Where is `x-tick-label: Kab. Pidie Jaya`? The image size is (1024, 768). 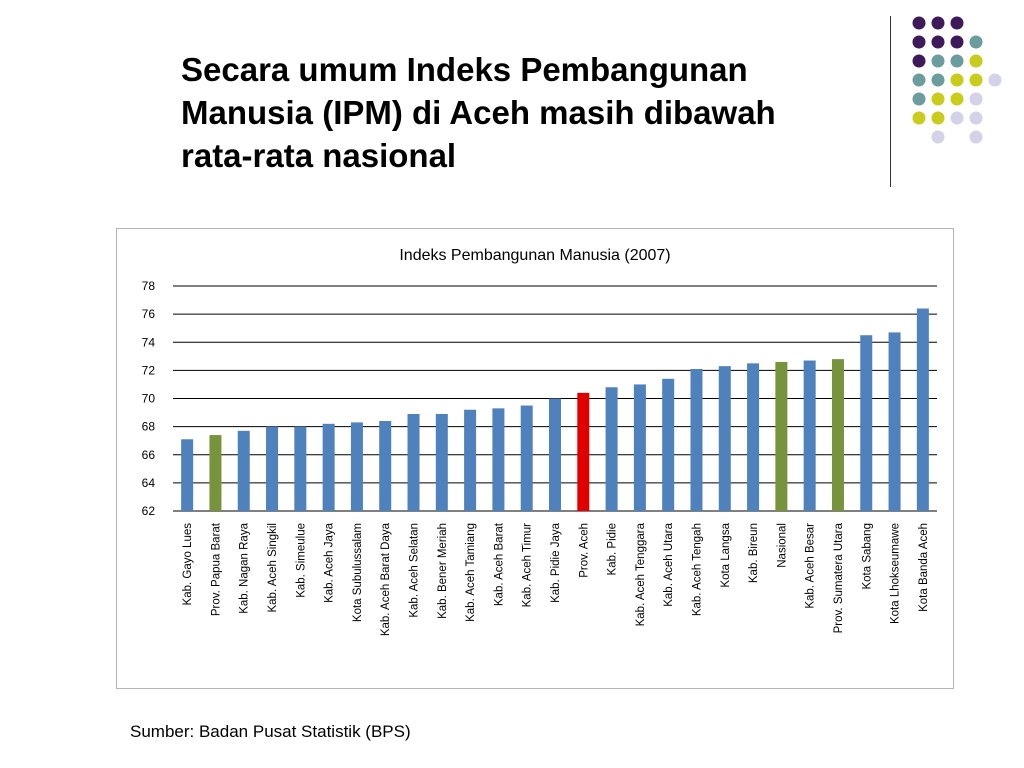
x-tick-label: Kab. Pidie Jaya is located at coordinates (556, 562).